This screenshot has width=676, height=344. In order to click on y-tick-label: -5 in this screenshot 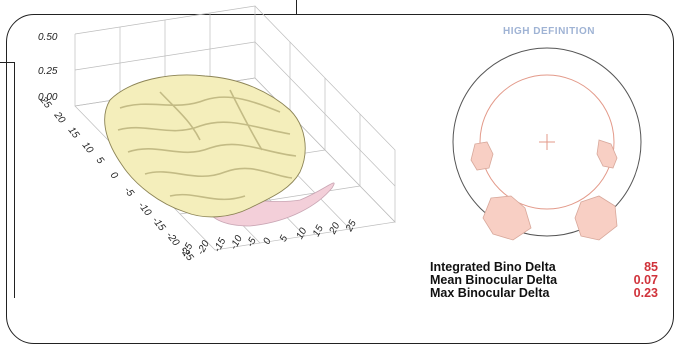, I will do `click(129, 192)`.